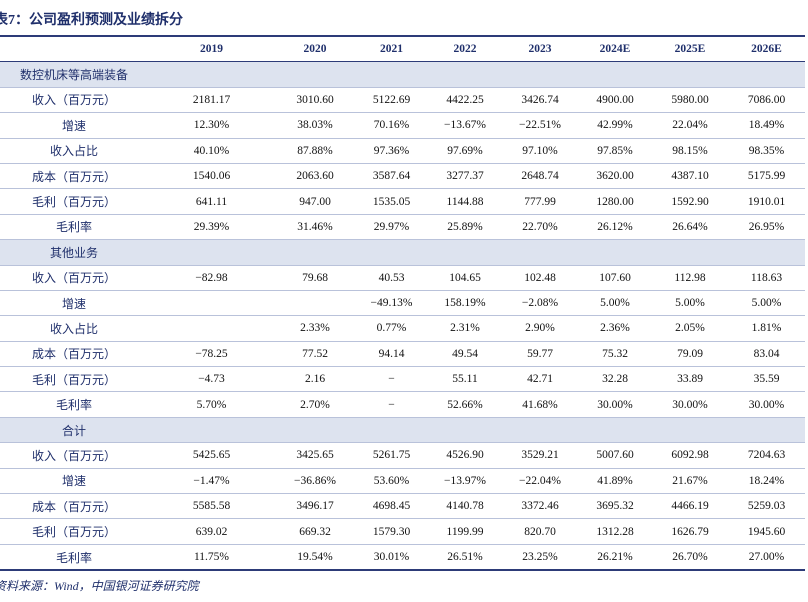 This screenshot has width=808, height=602. I want to click on section-row: 数控机床等高端装备, so click(402, 74).